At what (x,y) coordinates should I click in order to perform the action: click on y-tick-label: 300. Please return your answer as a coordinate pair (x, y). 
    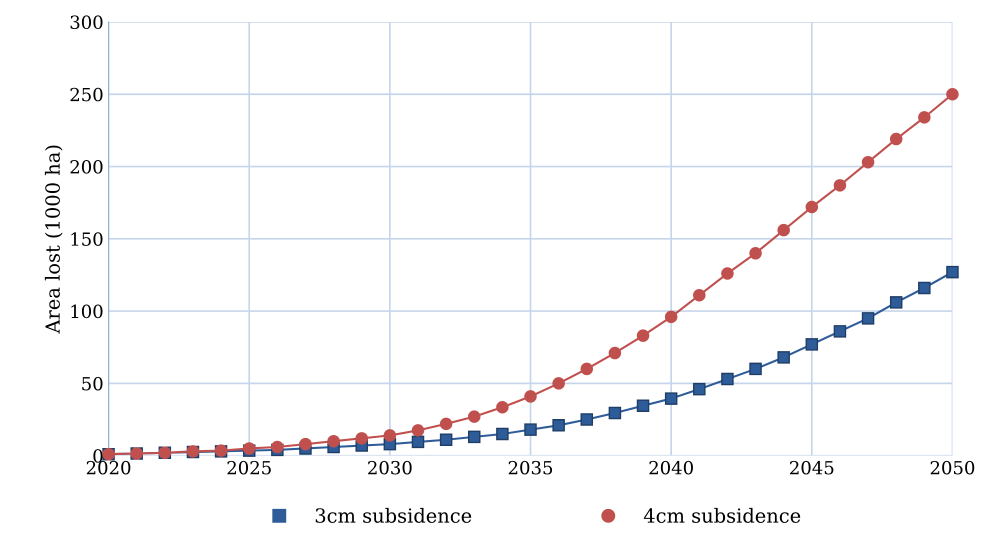
    Looking at the image, I should click on (86, 22).